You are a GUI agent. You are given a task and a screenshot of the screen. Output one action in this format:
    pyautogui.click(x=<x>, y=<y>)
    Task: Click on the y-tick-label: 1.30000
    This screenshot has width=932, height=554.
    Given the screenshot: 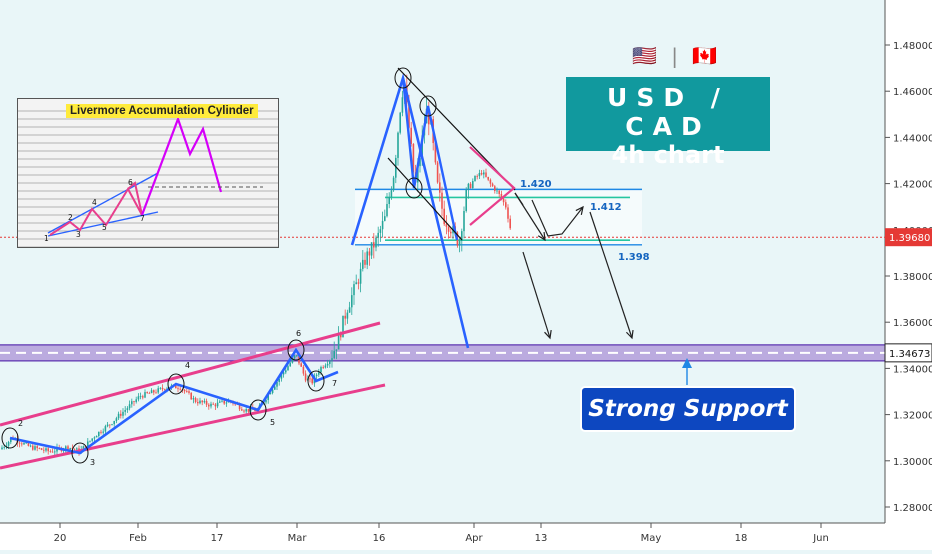 What is the action you would take?
    pyautogui.click(x=912, y=462)
    